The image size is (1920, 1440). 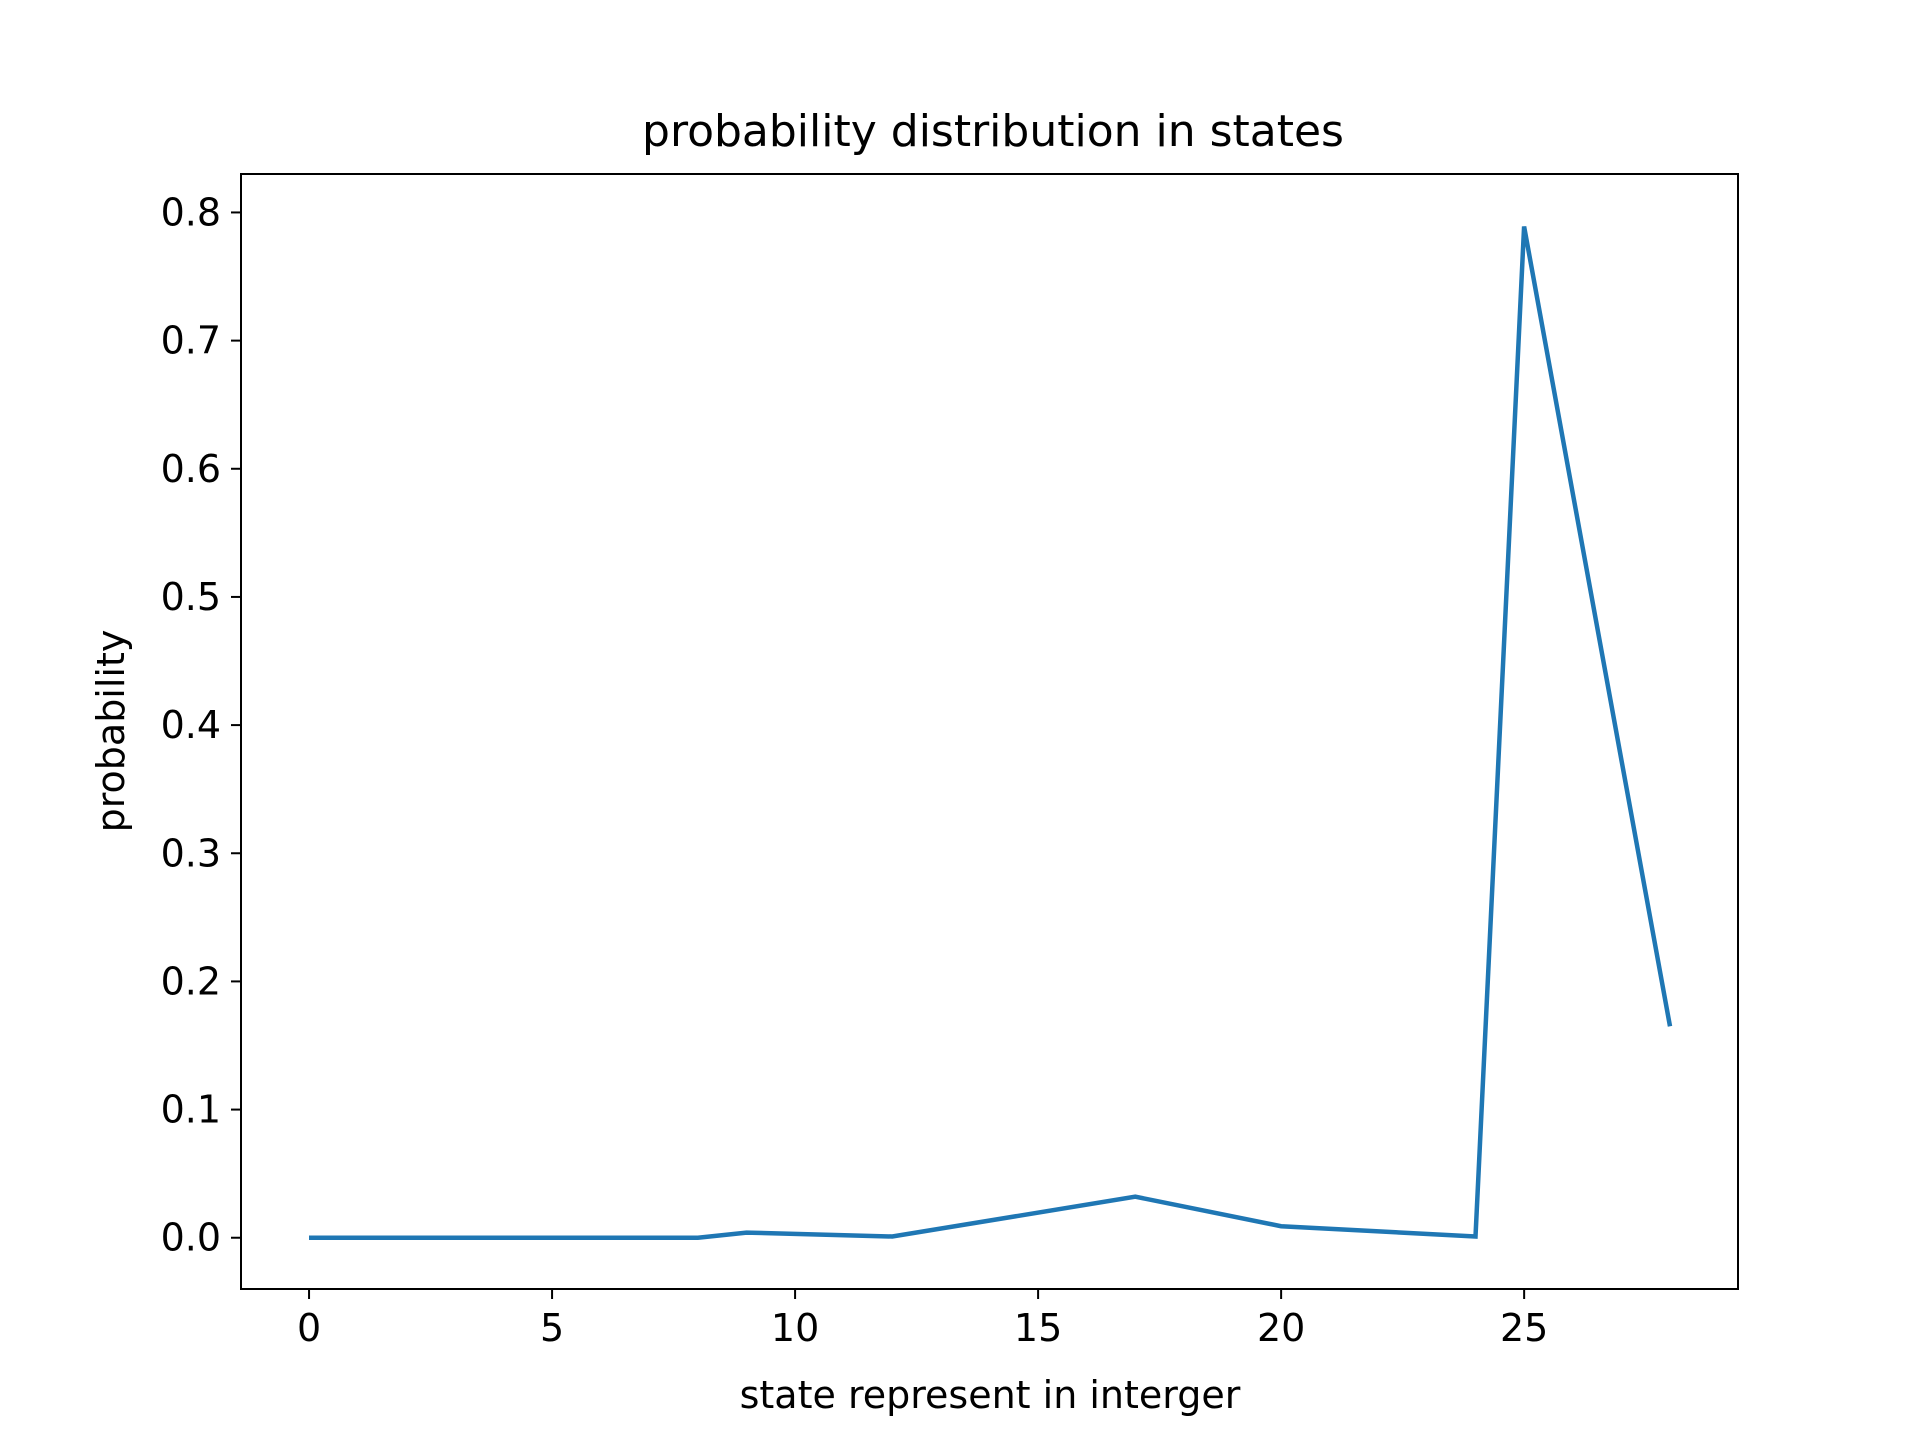 I want to click on x-axis-label: state represent in interger, so click(x=990, y=1395).